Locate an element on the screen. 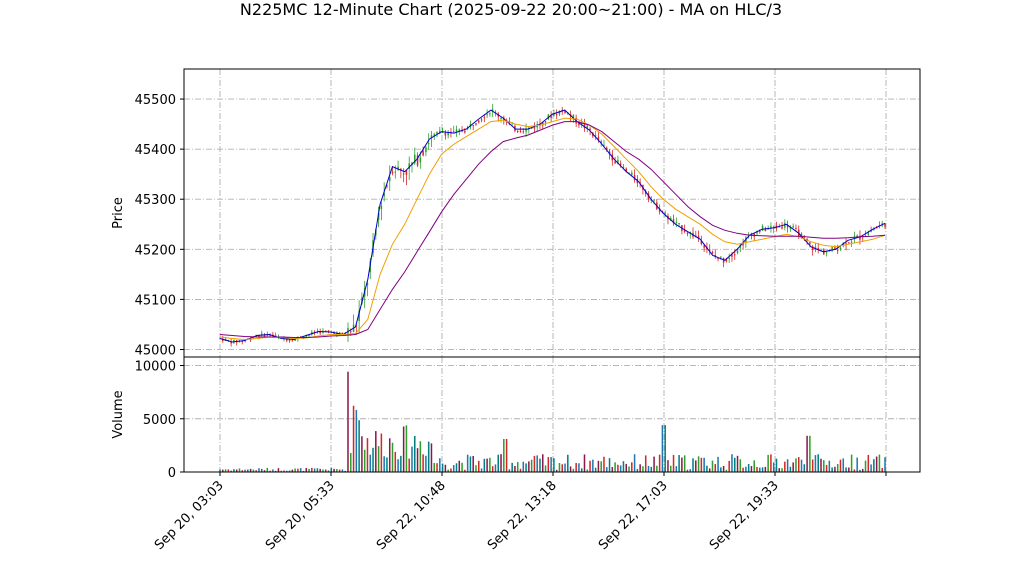 This screenshot has height=575, width=1022. price-y-tick-label: 45300 is located at coordinates (155, 200).